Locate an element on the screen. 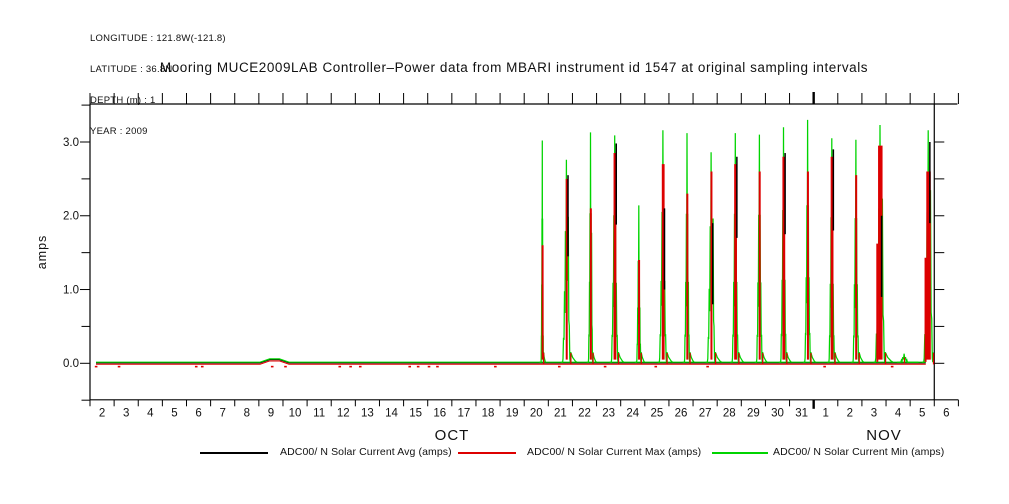  x-tick-label: 29 is located at coordinates (753, 414).